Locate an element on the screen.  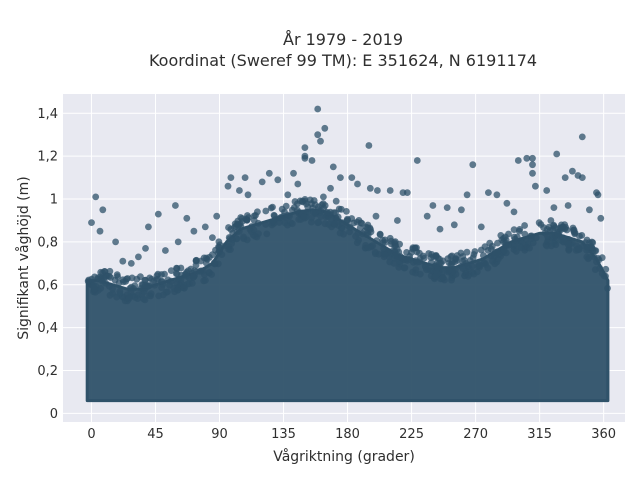
y-tick-label: 1 is located at coordinates (54, 200).